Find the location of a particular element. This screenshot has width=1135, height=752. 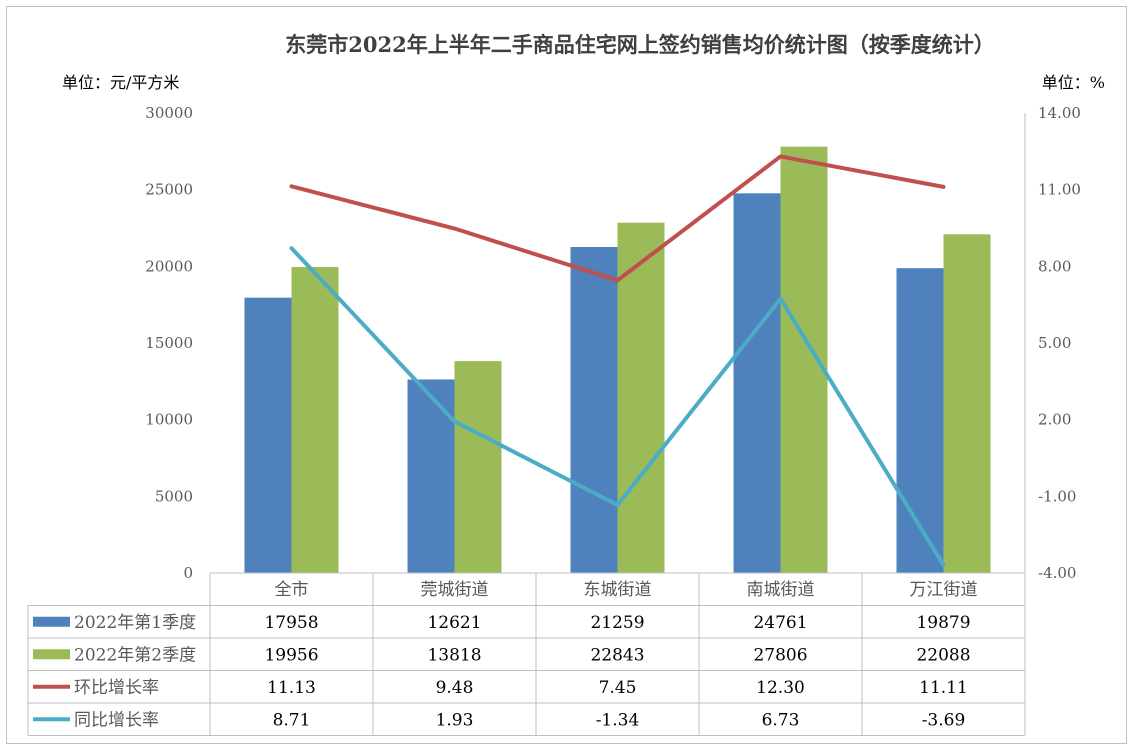

legend-label: 2022年第1季度 is located at coordinates (135, 623).